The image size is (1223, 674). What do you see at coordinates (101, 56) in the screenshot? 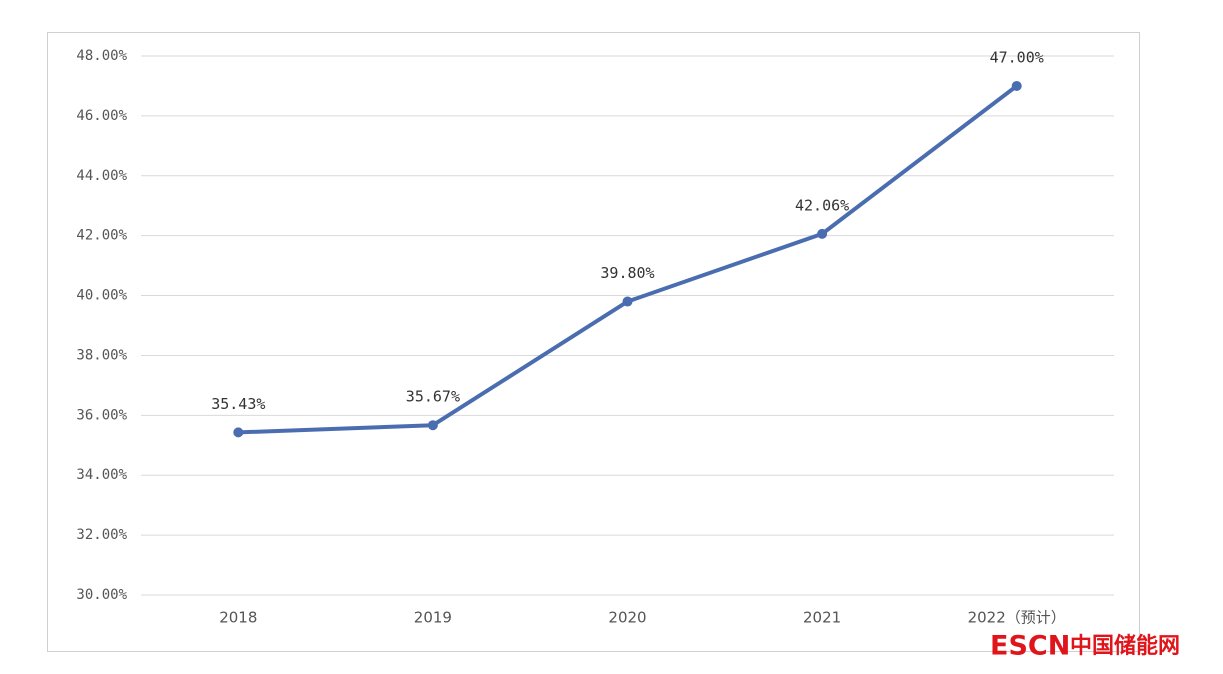
I see `y-tick-label: 48.00%` at bounding box center [101, 56].